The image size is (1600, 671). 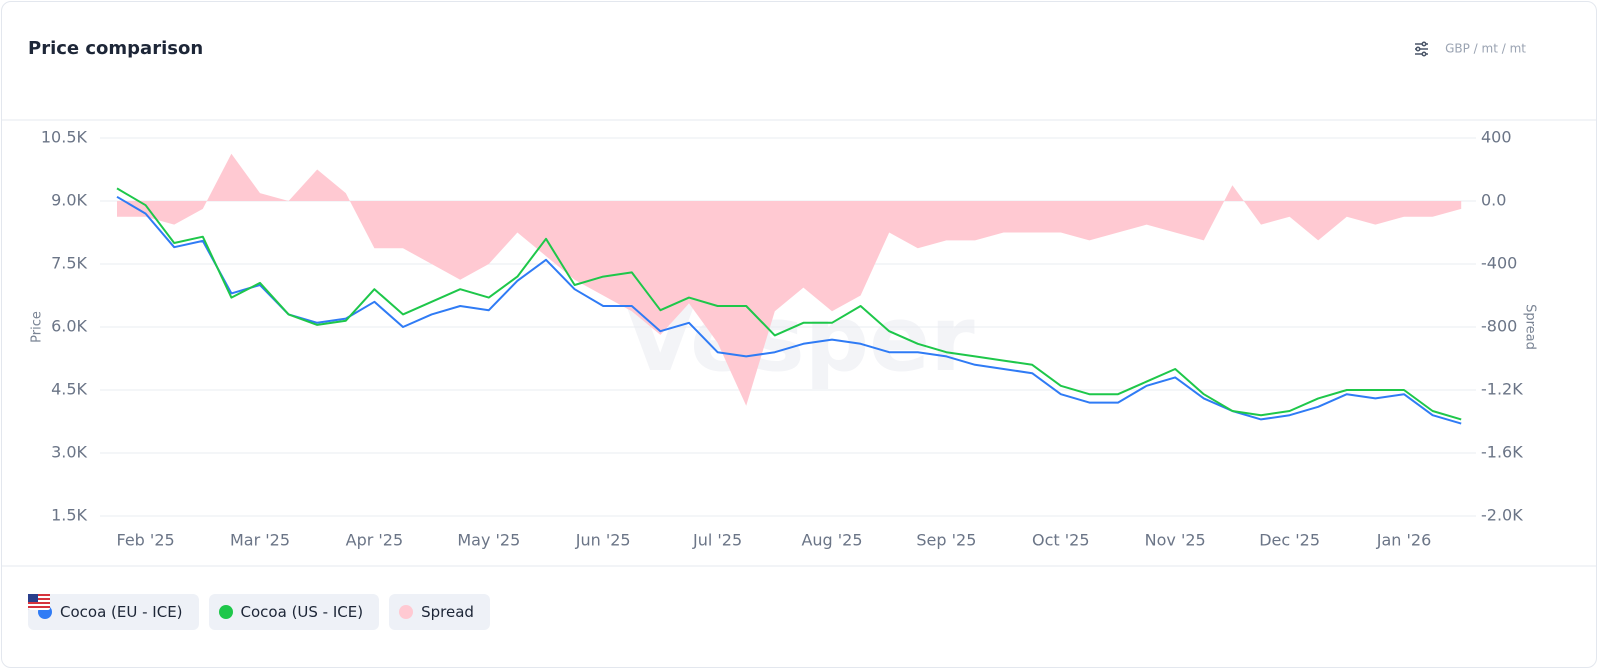 What do you see at coordinates (1175, 540) in the screenshot?
I see `x-tick-label: Nov '25` at bounding box center [1175, 540].